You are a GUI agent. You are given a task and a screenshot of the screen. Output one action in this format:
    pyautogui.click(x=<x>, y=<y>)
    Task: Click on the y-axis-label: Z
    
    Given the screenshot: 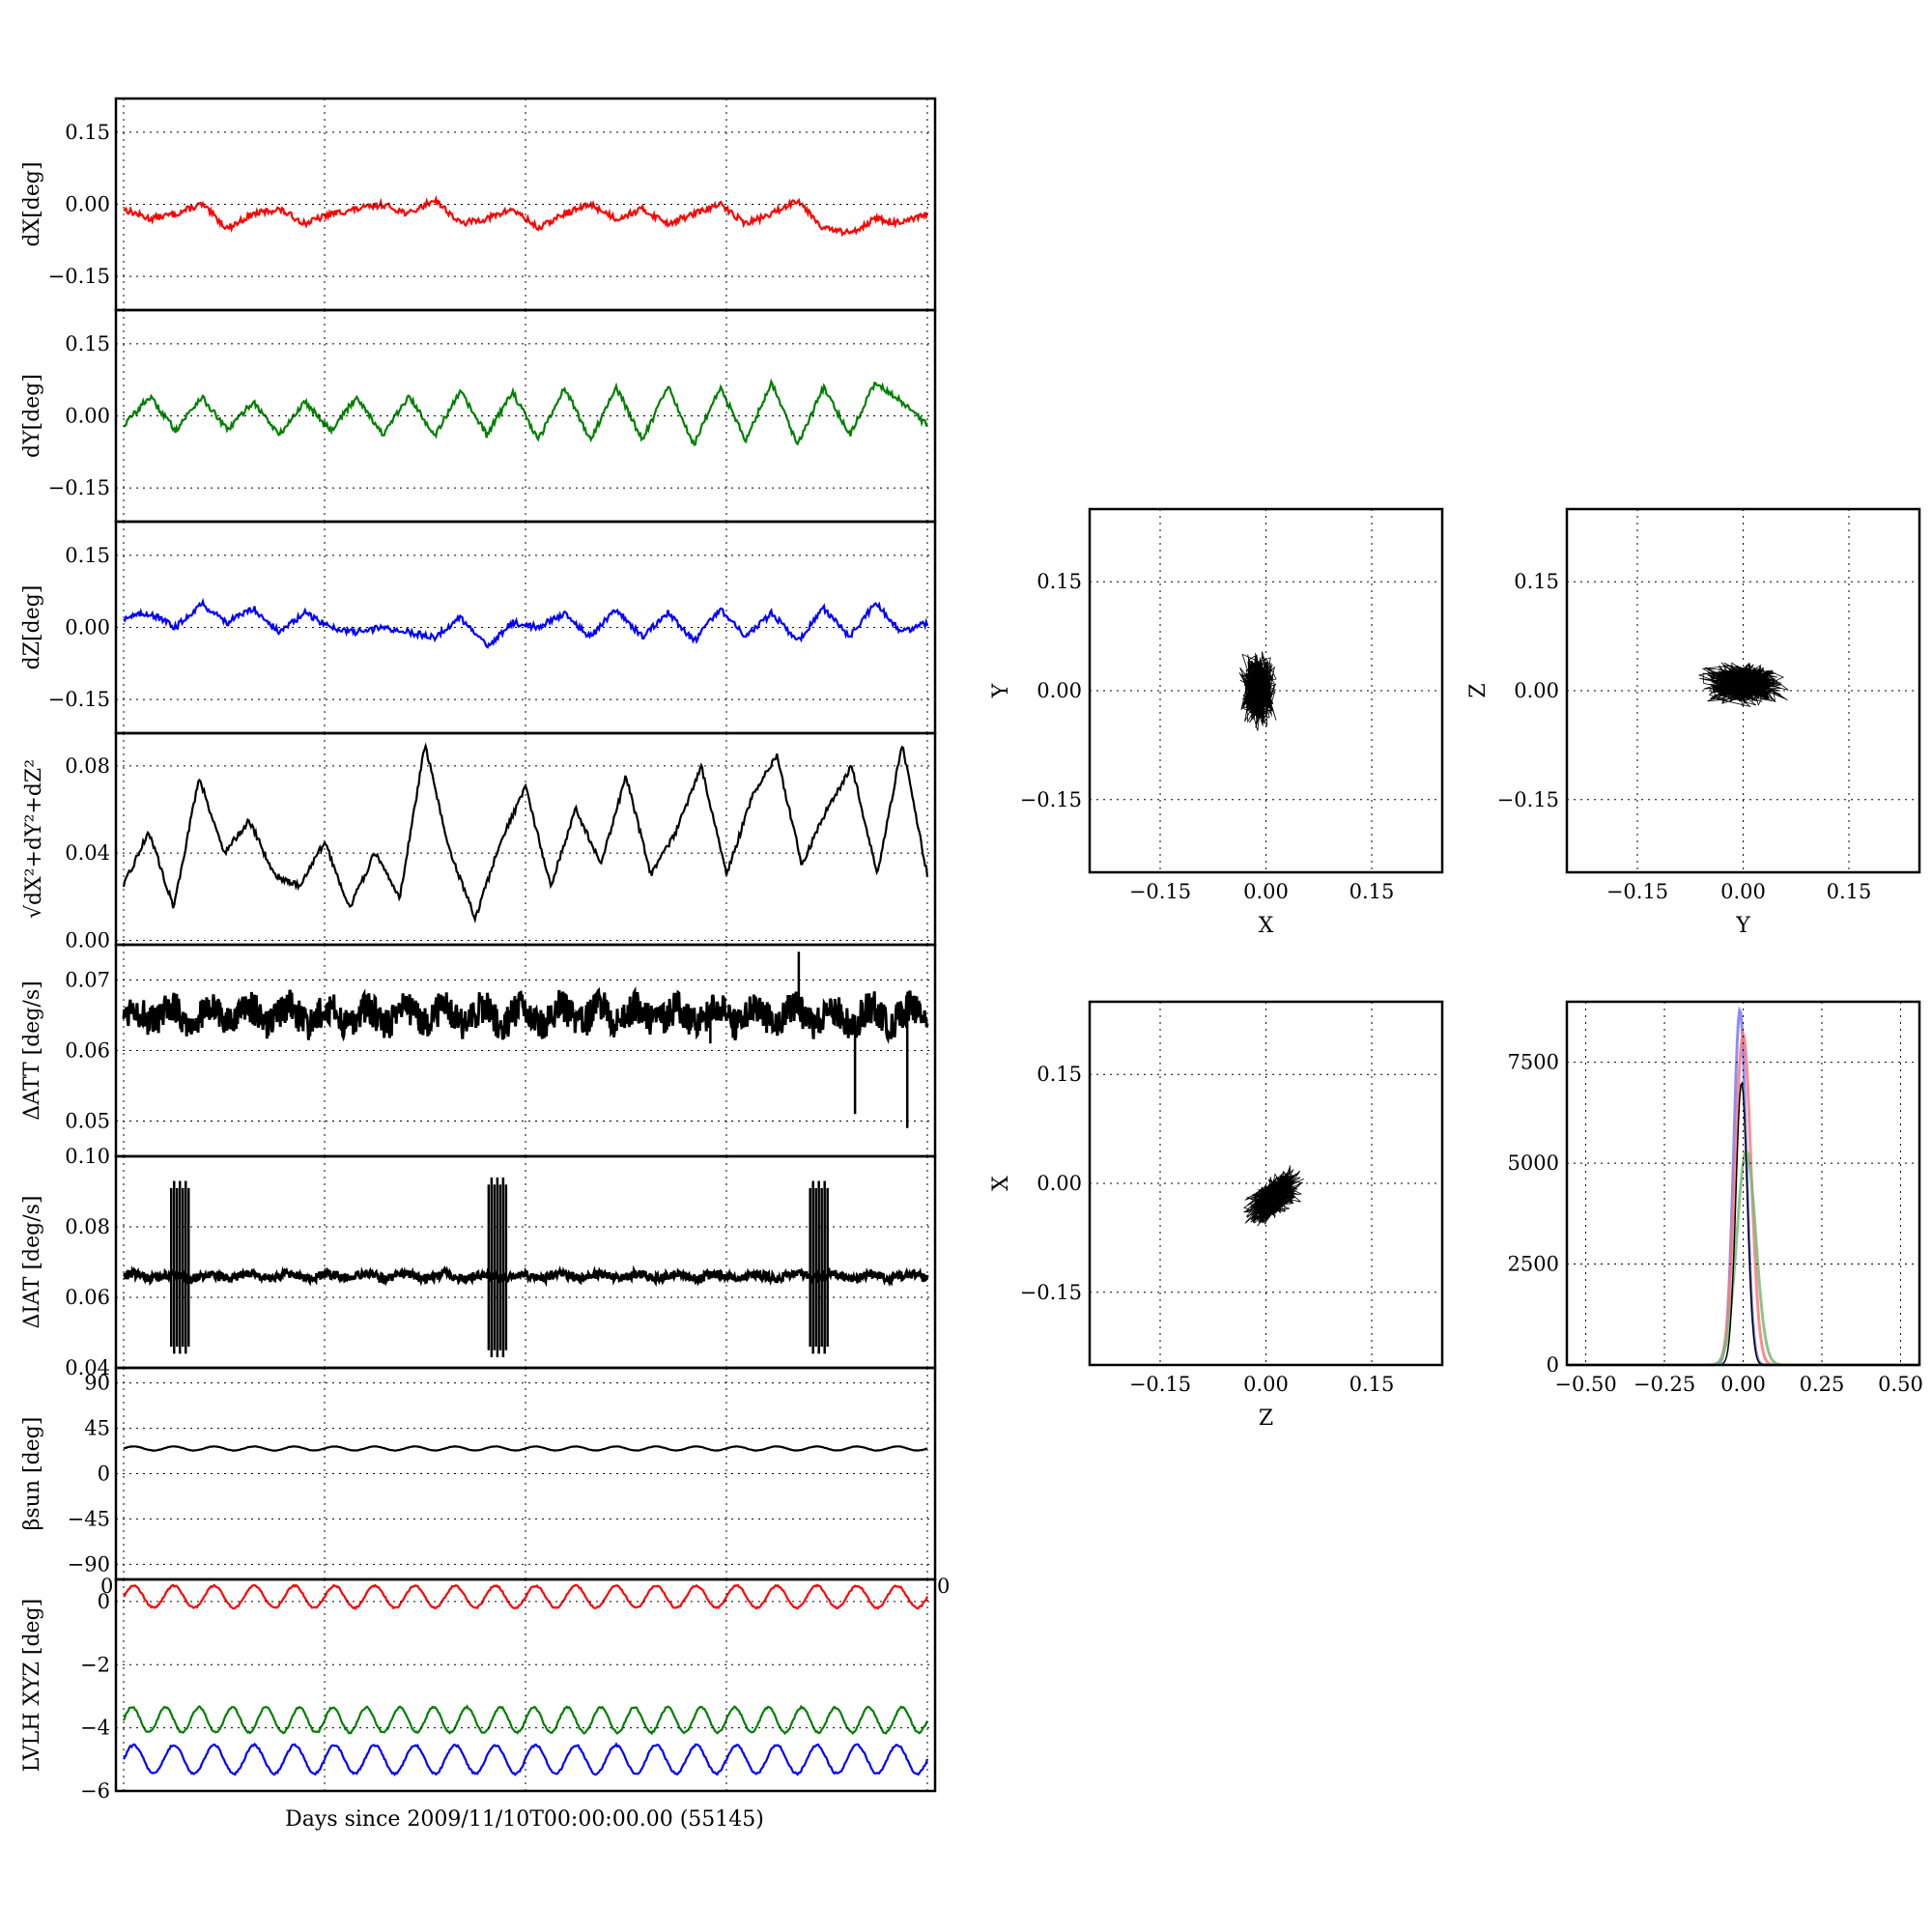 What is the action you would take?
    pyautogui.click(x=1478, y=690)
    